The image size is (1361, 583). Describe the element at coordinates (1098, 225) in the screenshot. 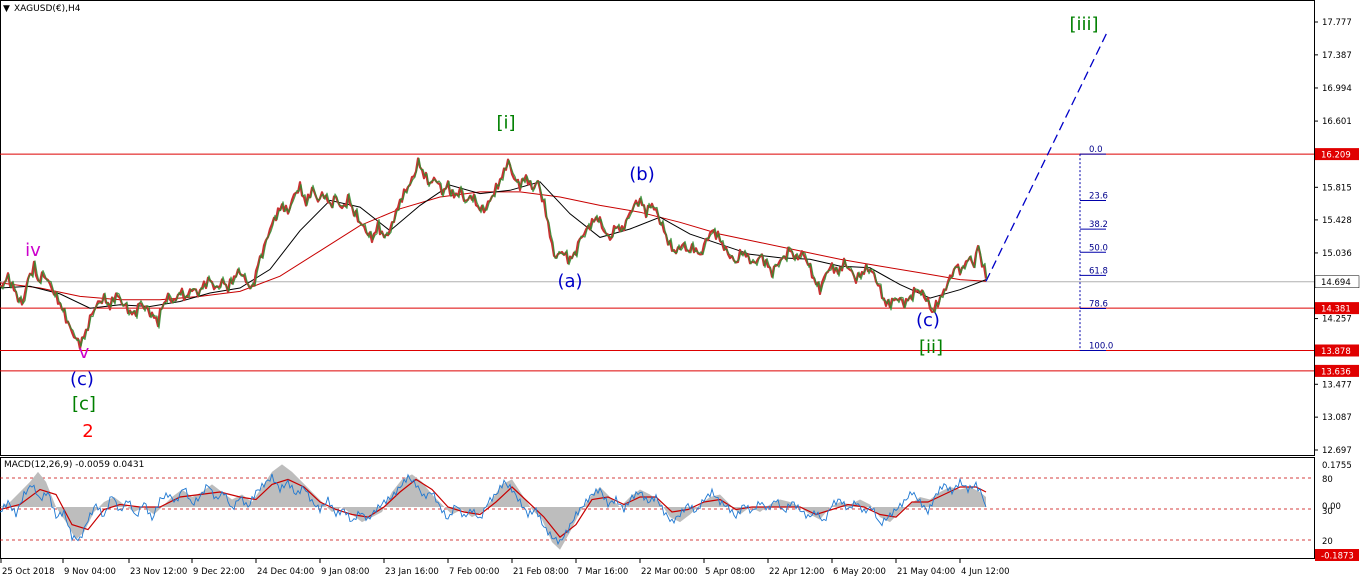

I see `fib-level-label: 38.2` at that location.